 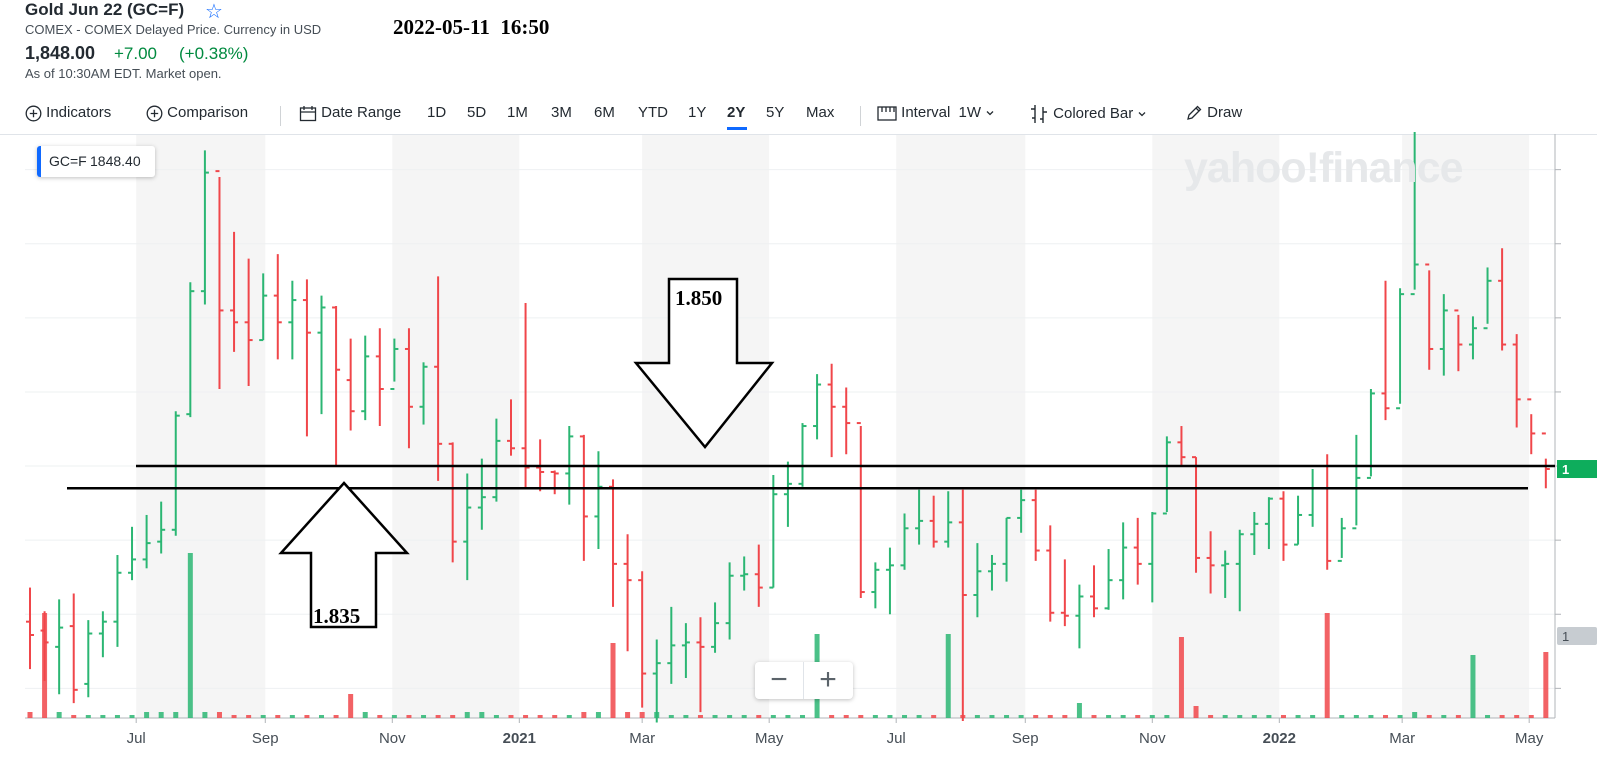 I want to click on upper-level-label: 1.850, so click(x=699, y=298).